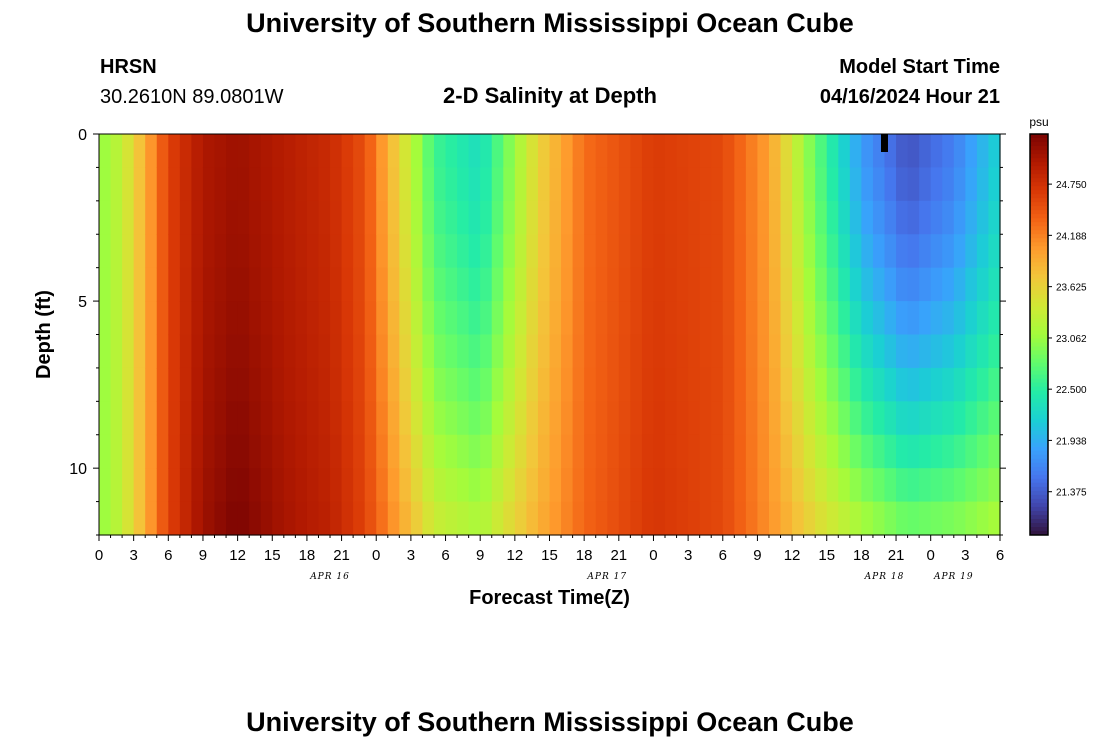  I want to click on x-tick-label: 6, so click(723, 555).